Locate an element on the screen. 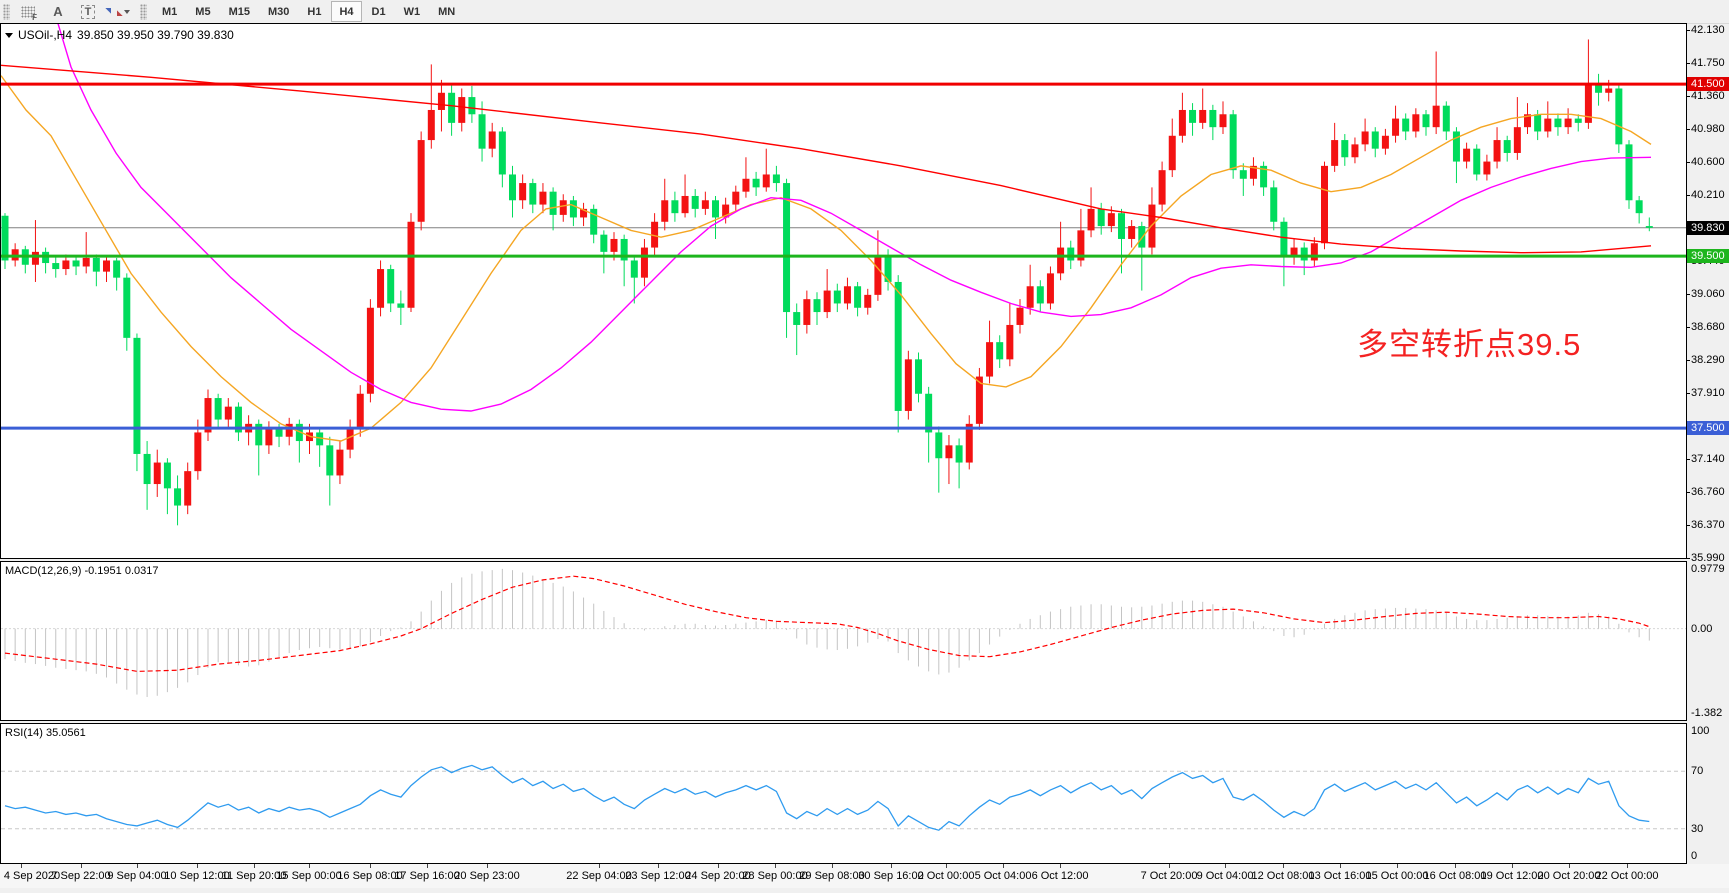  macd-axis-label: 0.9779 is located at coordinates (1708, 569).